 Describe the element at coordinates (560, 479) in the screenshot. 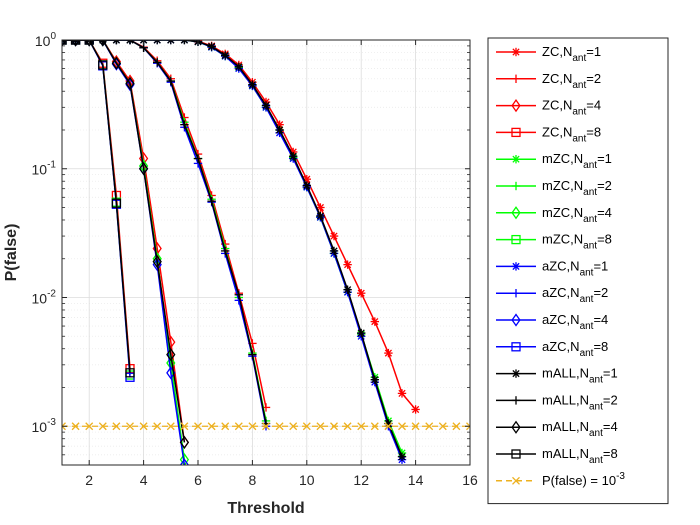

I see `legend-entry: P(false) = 10-3` at that location.